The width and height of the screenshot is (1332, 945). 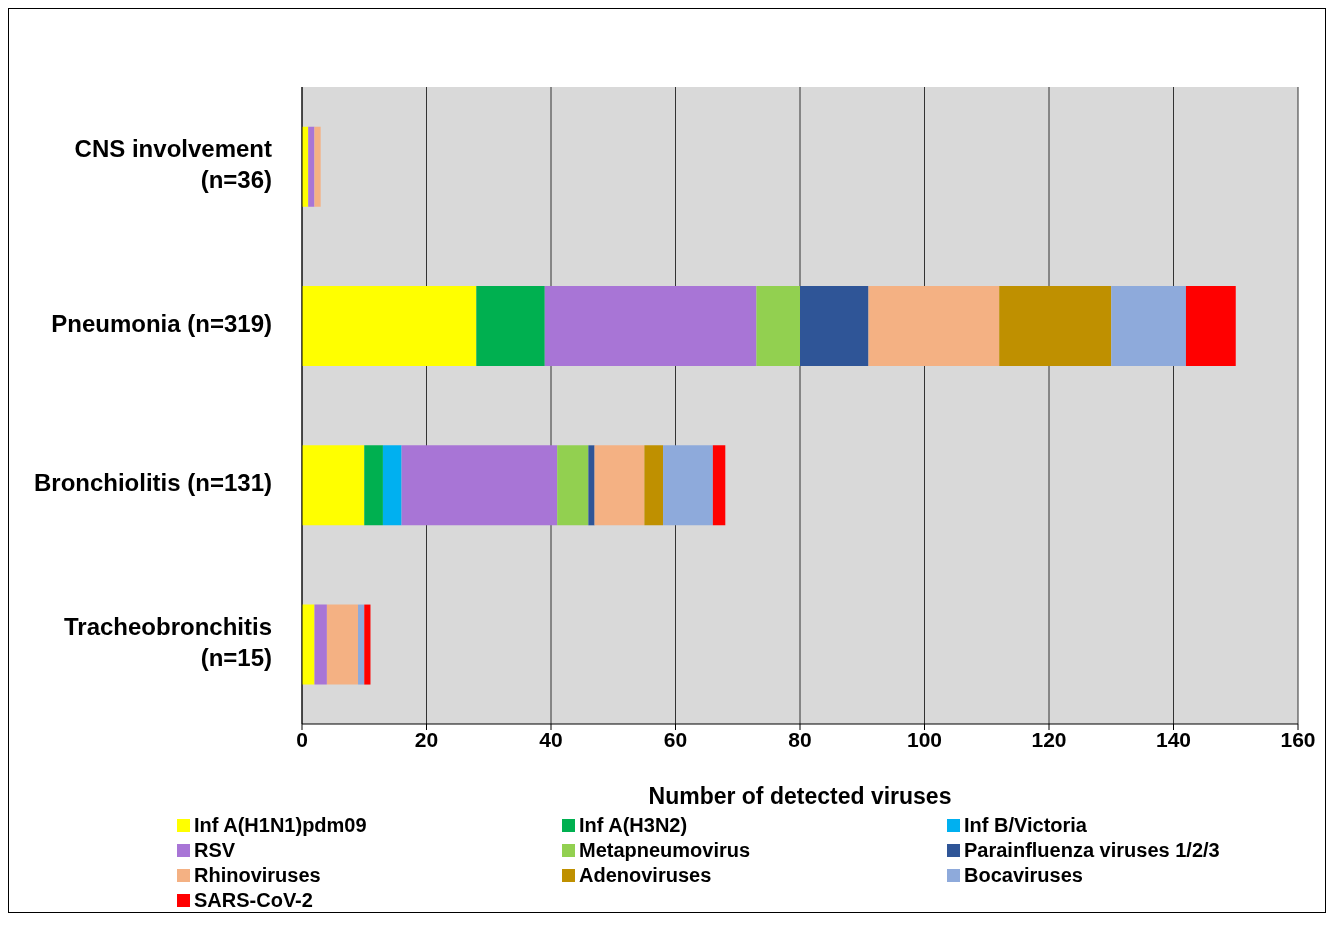 What do you see at coordinates (675, 739) in the screenshot?
I see `x-tick-label: 60` at bounding box center [675, 739].